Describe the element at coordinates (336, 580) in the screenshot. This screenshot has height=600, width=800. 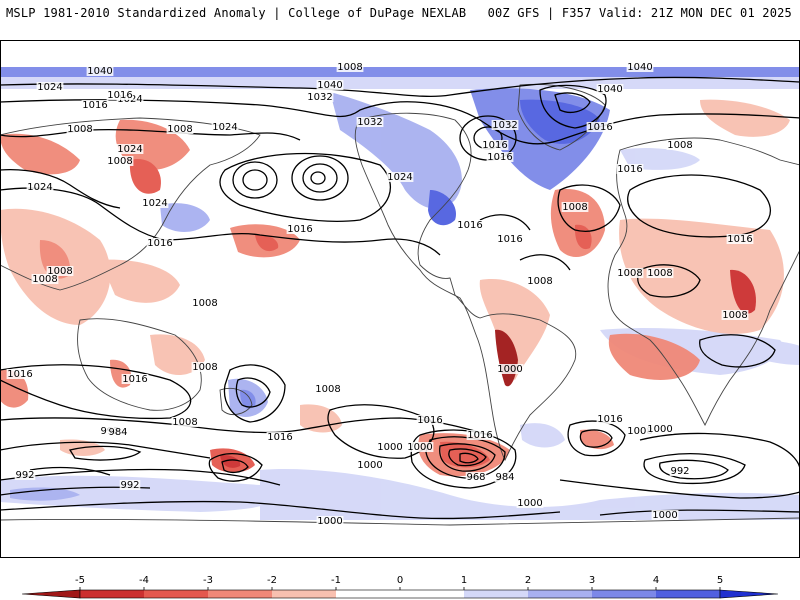
I see `colorbar-tick-label: -1` at that location.